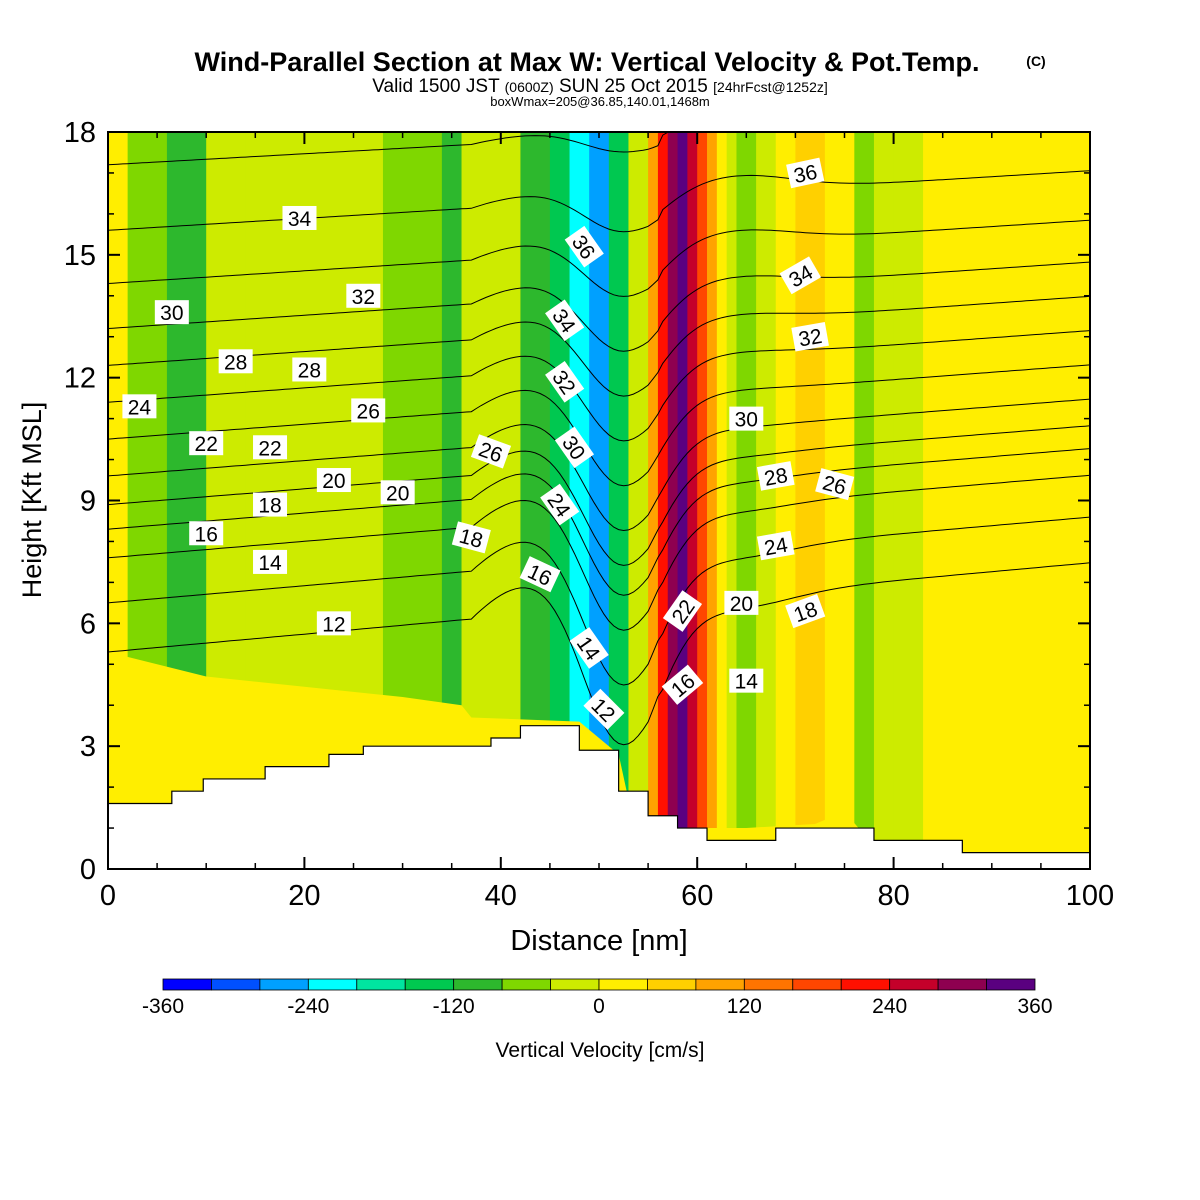 The image size is (1200, 1200). What do you see at coordinates (770, 87) in the screenshot?
I see `valid-fcst: [24hrFcst@1252z]` at bounding box center [770, 87].